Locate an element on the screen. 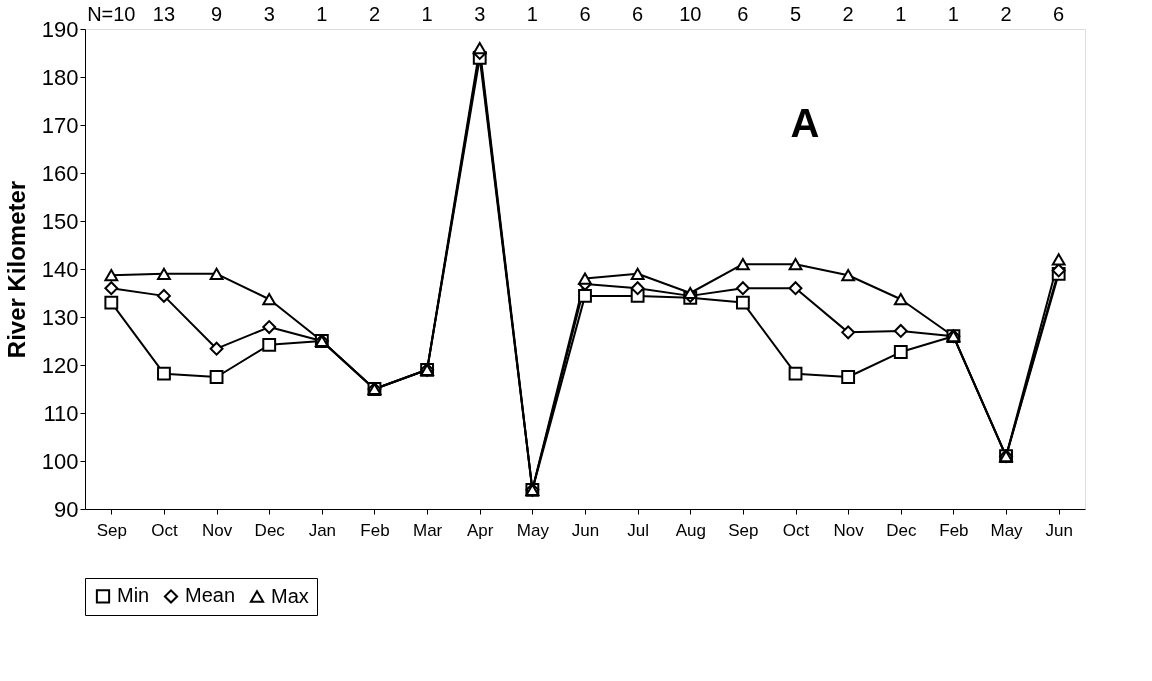 This screenshot has height=681, width=1152. y-tick-label: 180 is located at coordinates (60, 77).